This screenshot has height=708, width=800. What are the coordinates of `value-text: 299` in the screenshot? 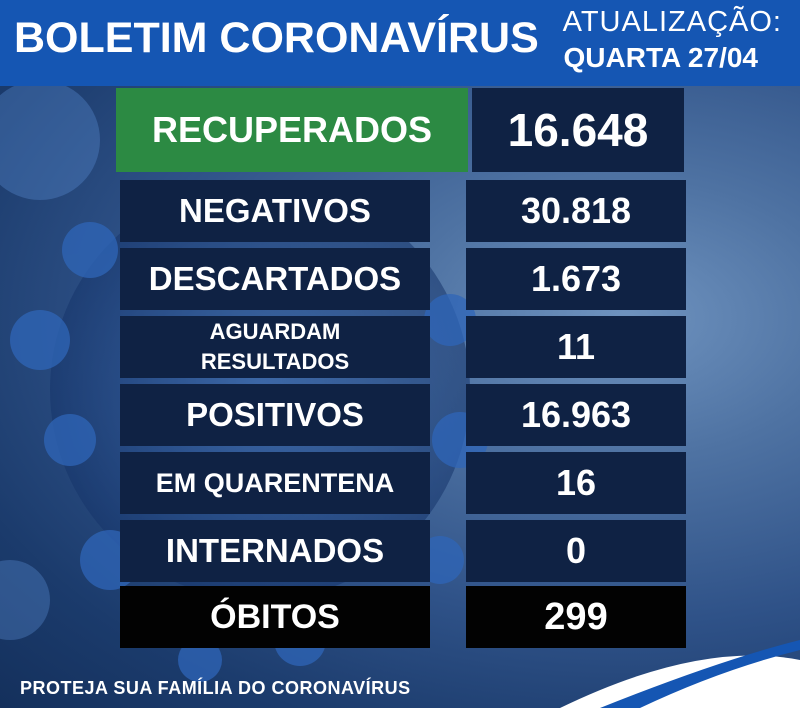 It's located at (576, 616).